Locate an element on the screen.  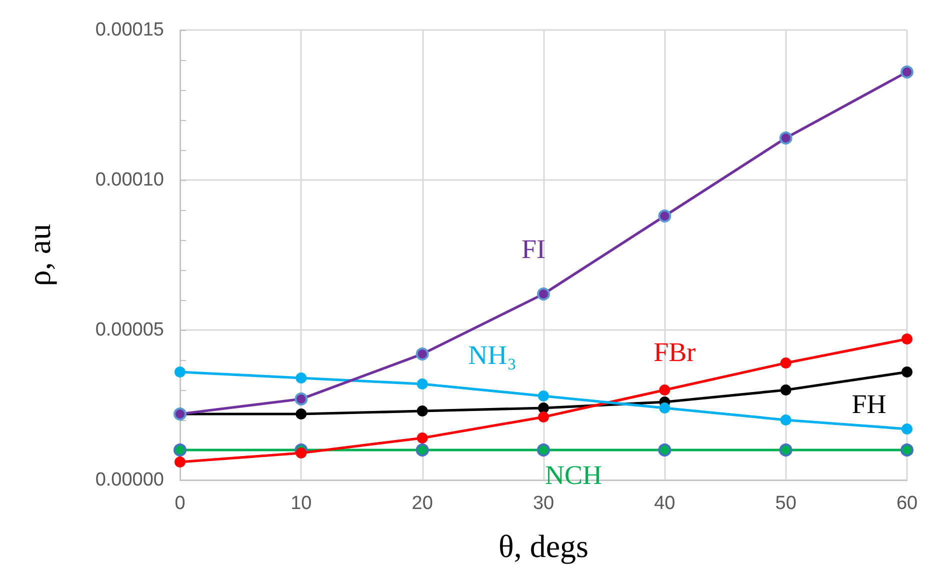
x-tick-label: 40 is located at coordinates (665, 503).